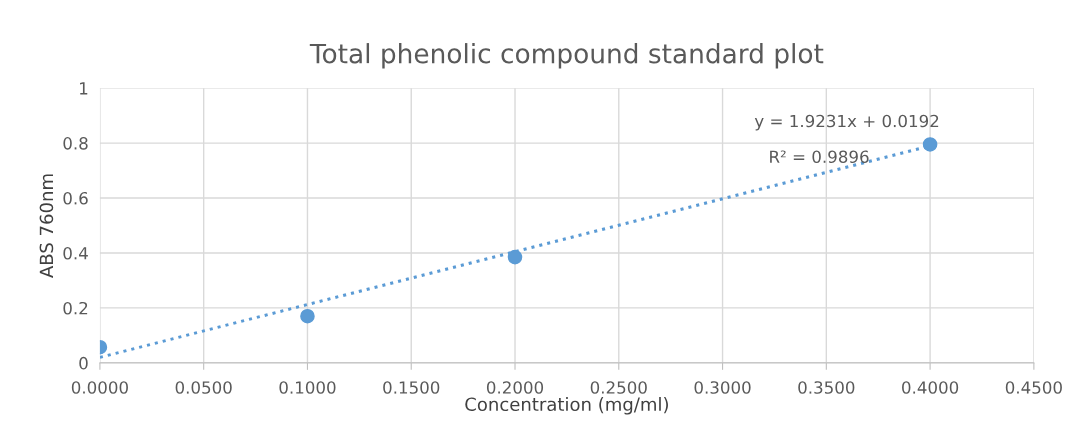  I want to click on y-axis-title: ABS 760nm, so click(46, 226).